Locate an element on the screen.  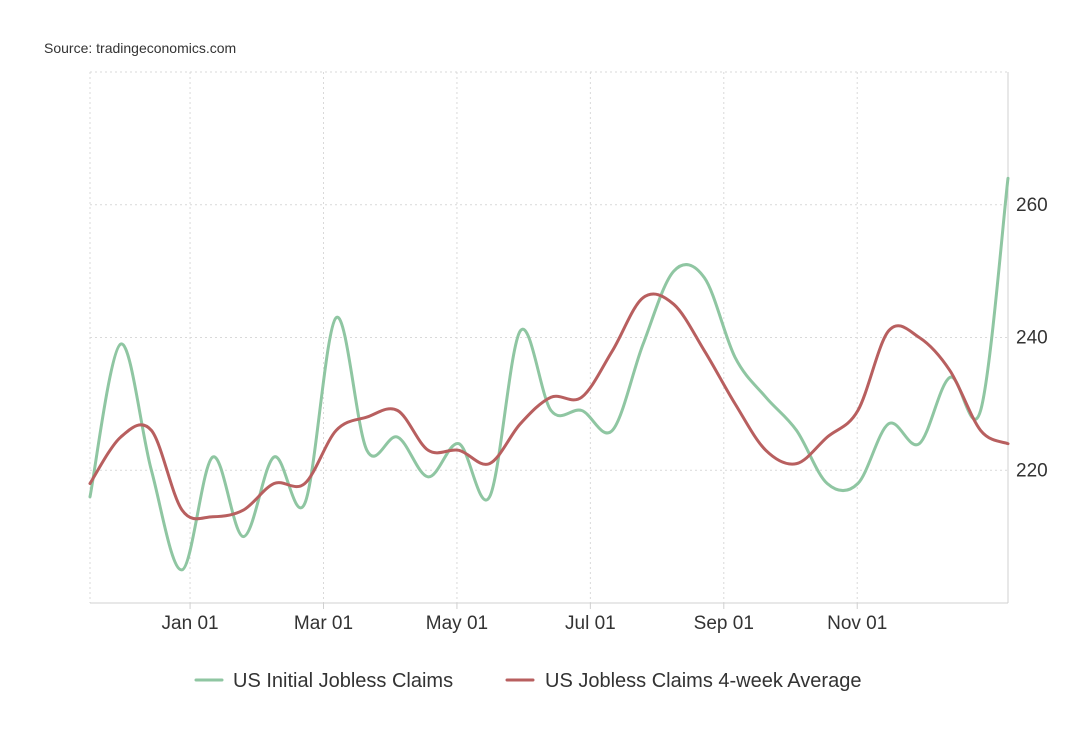
x-tick-label: Jan 01 is located at coordinates (190, 623).